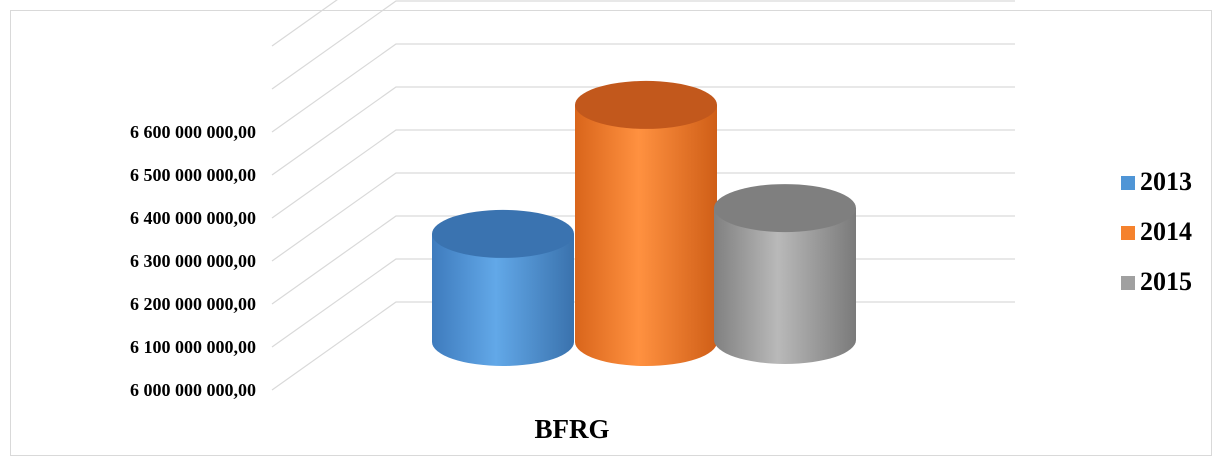 The image size is (1221, 459). I want to click on x-axis-labels: BFRG, so click(571, 429).